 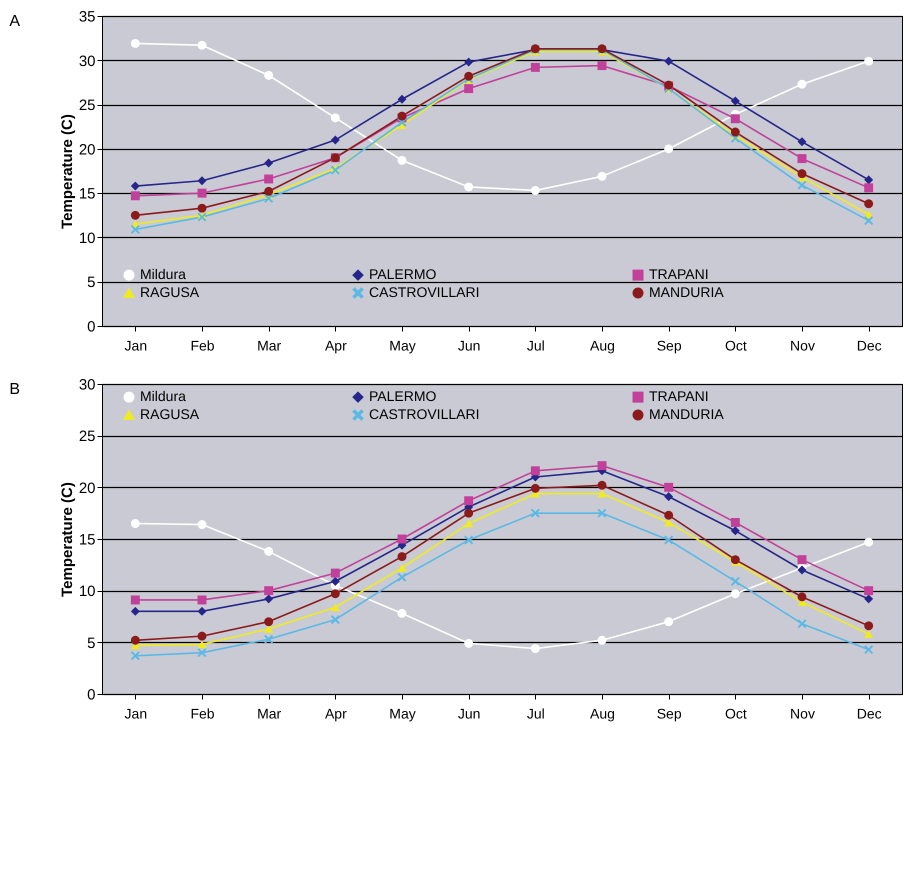 I want to click on y-axis-title: Temperature (C), so click(x=67, y=539).